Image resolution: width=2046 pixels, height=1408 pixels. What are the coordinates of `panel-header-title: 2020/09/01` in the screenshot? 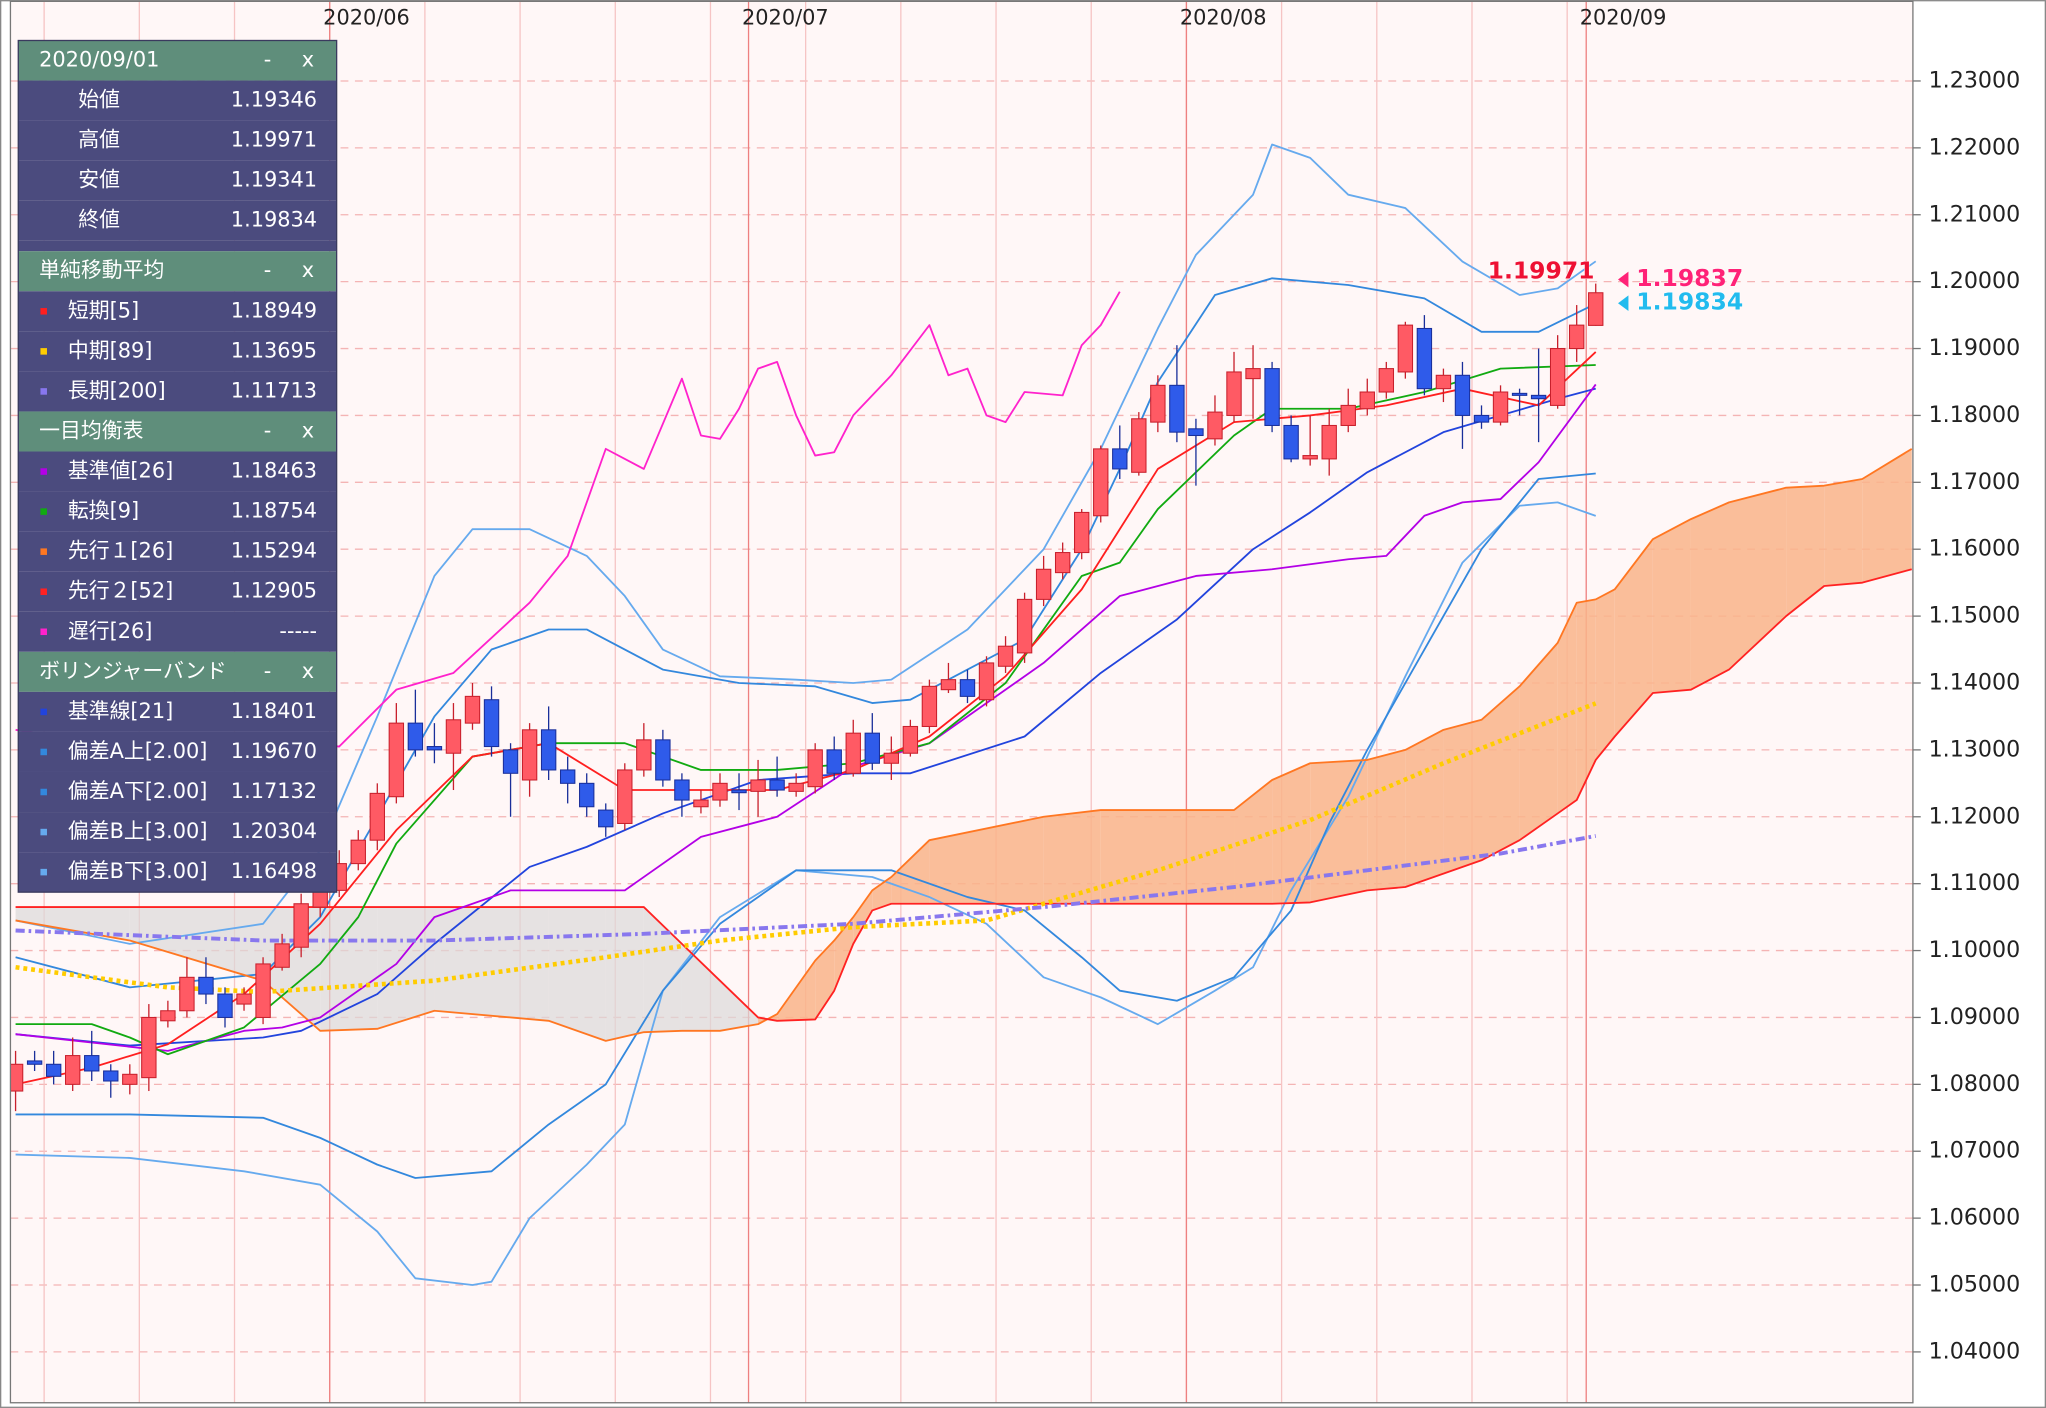 It's located at (99, 60).